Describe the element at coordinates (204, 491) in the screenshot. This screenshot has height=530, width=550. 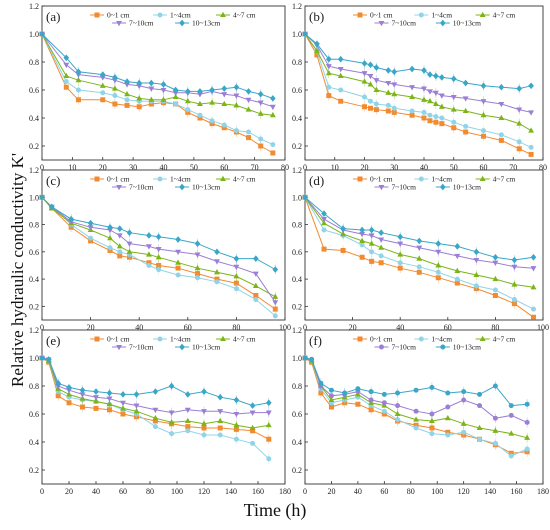
I see `x-tick-label: 120` at that location.